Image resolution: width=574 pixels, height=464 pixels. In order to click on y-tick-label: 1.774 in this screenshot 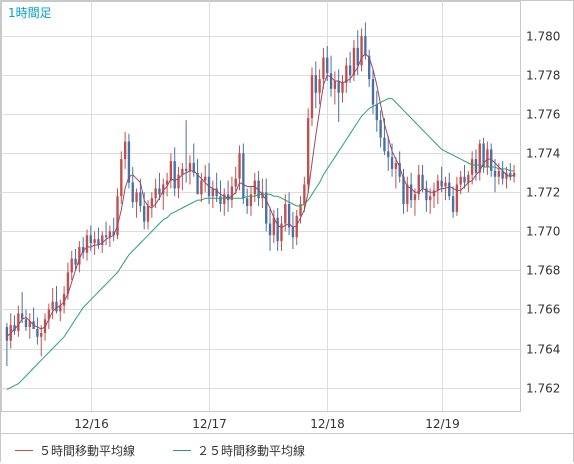, I will do `click(543, 154)`.